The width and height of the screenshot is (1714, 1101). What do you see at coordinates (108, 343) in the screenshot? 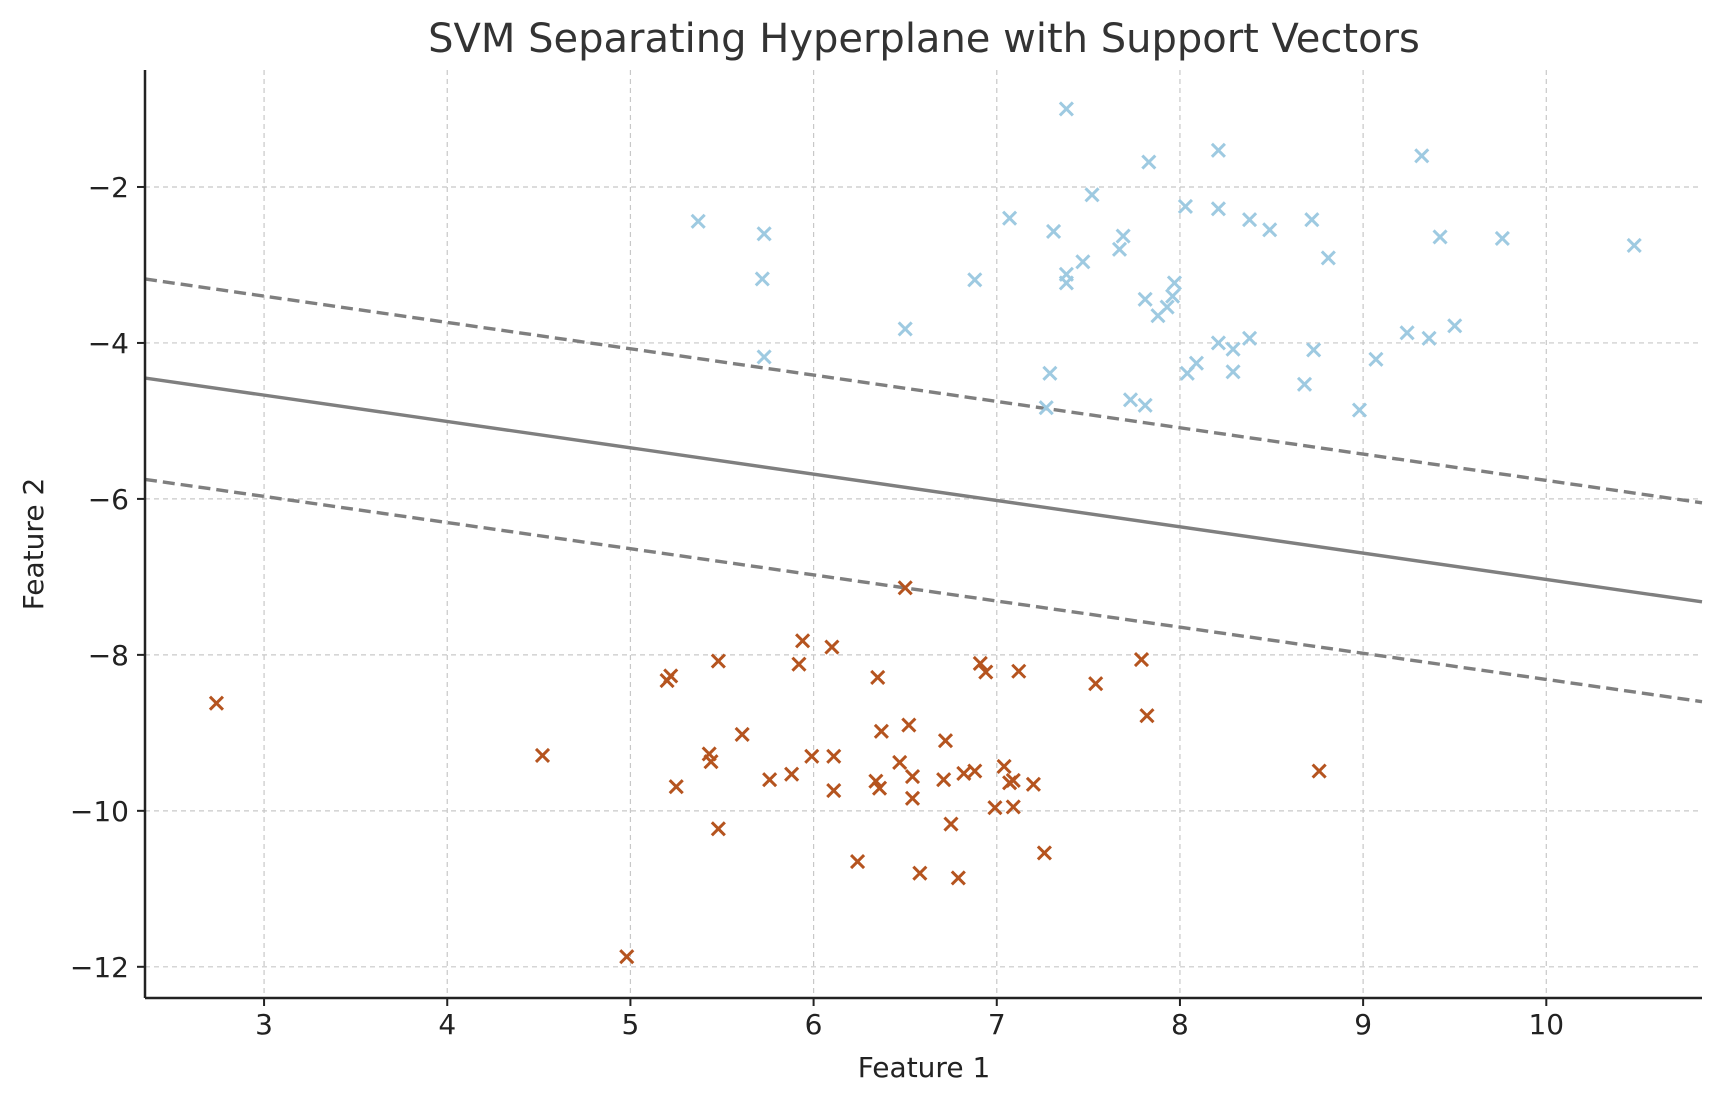
I see `y-tick-label: −4` at bounding box center [108, 343].